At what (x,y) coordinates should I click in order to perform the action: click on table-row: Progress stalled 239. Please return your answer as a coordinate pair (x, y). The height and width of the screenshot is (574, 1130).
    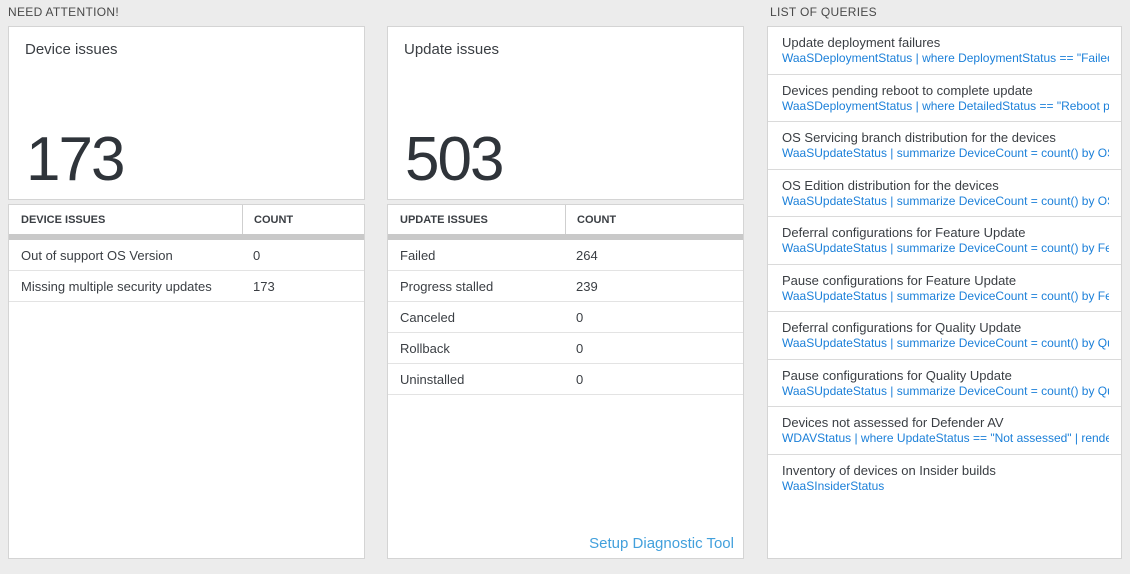
    Looking at the image, I should click on (565, 286).